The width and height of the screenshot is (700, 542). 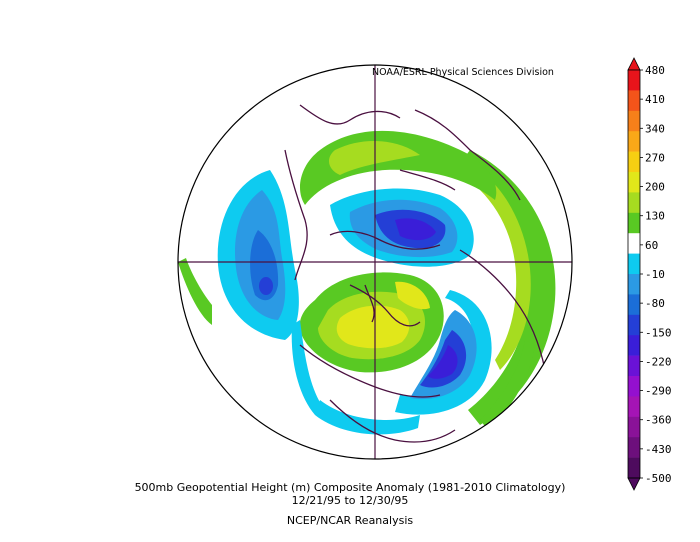 I want to click on colorbar-label: -10, so click(x=655, y=274).